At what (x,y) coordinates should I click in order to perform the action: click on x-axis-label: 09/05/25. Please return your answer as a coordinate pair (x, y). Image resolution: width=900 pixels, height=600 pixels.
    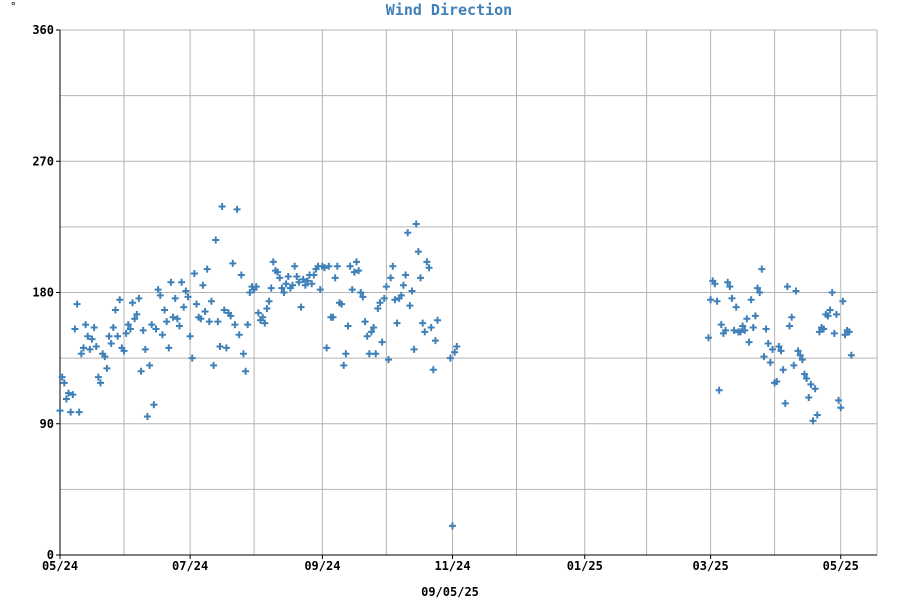
    Looking at the image, I should click on (450, 592).